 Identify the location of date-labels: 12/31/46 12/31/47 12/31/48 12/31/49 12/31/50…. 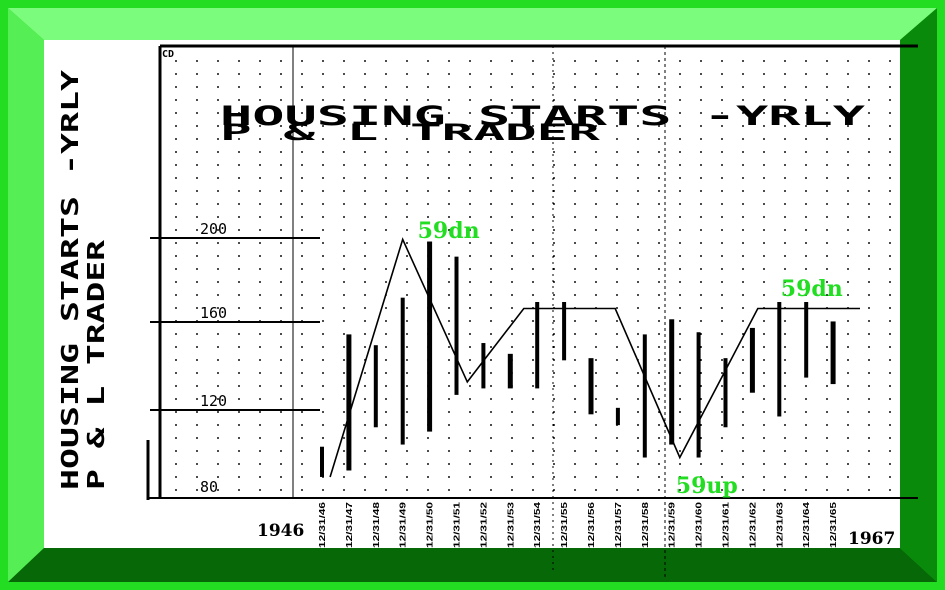
(578, 524).